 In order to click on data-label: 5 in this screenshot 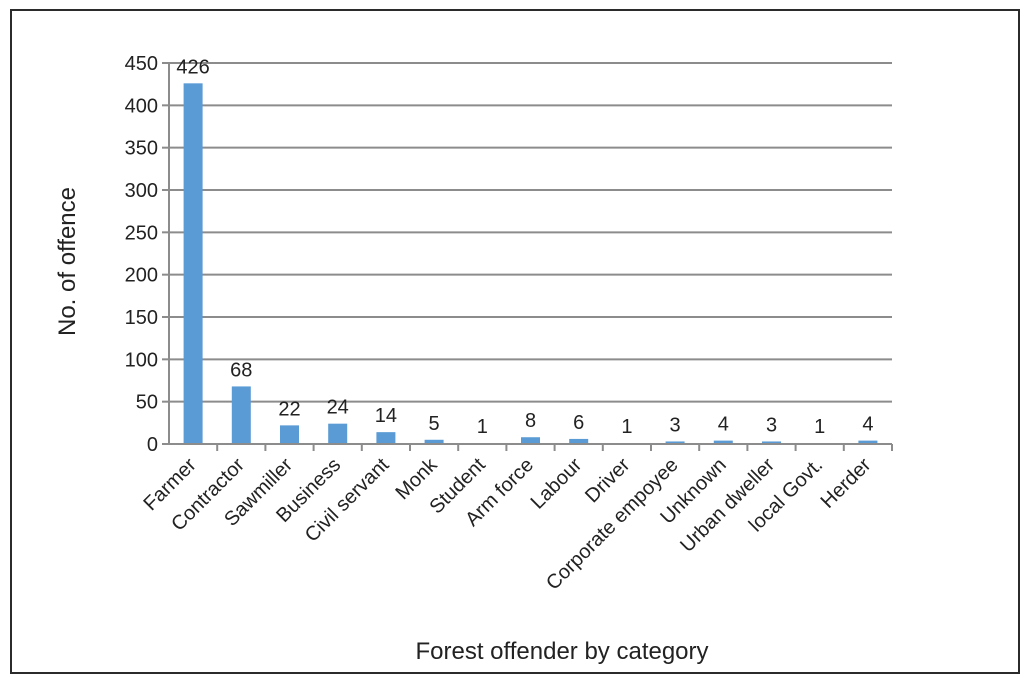, I will do `click(434, 424)`.